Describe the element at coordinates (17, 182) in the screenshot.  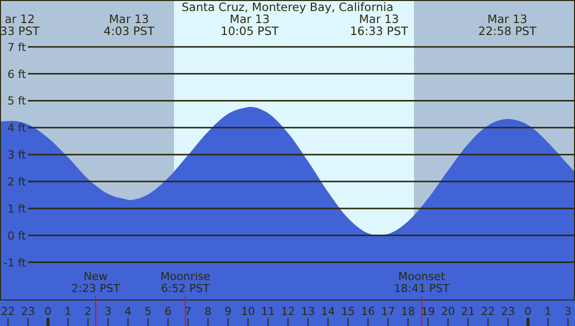
I see `y-tick-label: 2 ft` at that location.